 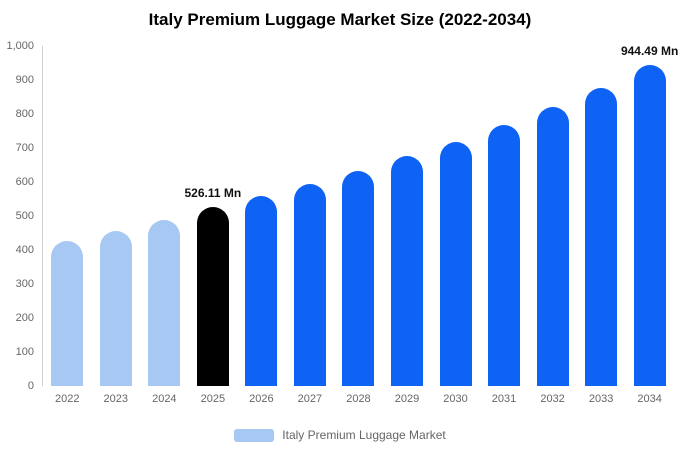 I want to click on legend: Italy Premium Luggage Market, so click(x=340, y=435).